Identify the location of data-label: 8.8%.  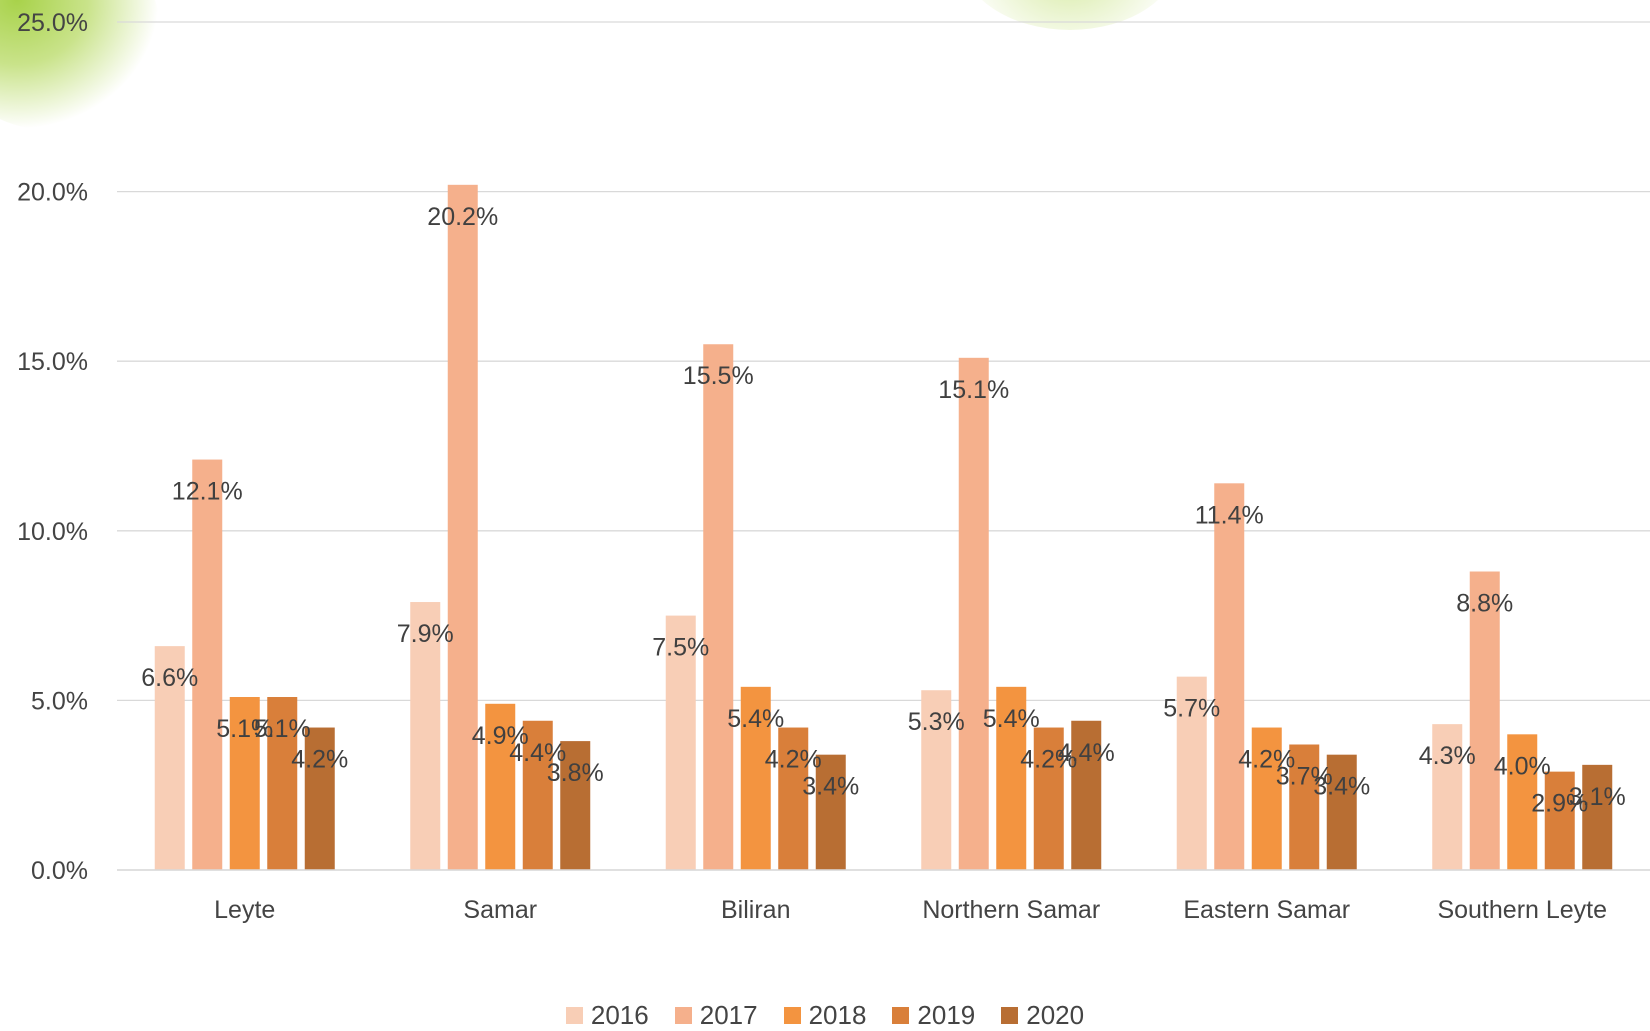
(1484, 604).